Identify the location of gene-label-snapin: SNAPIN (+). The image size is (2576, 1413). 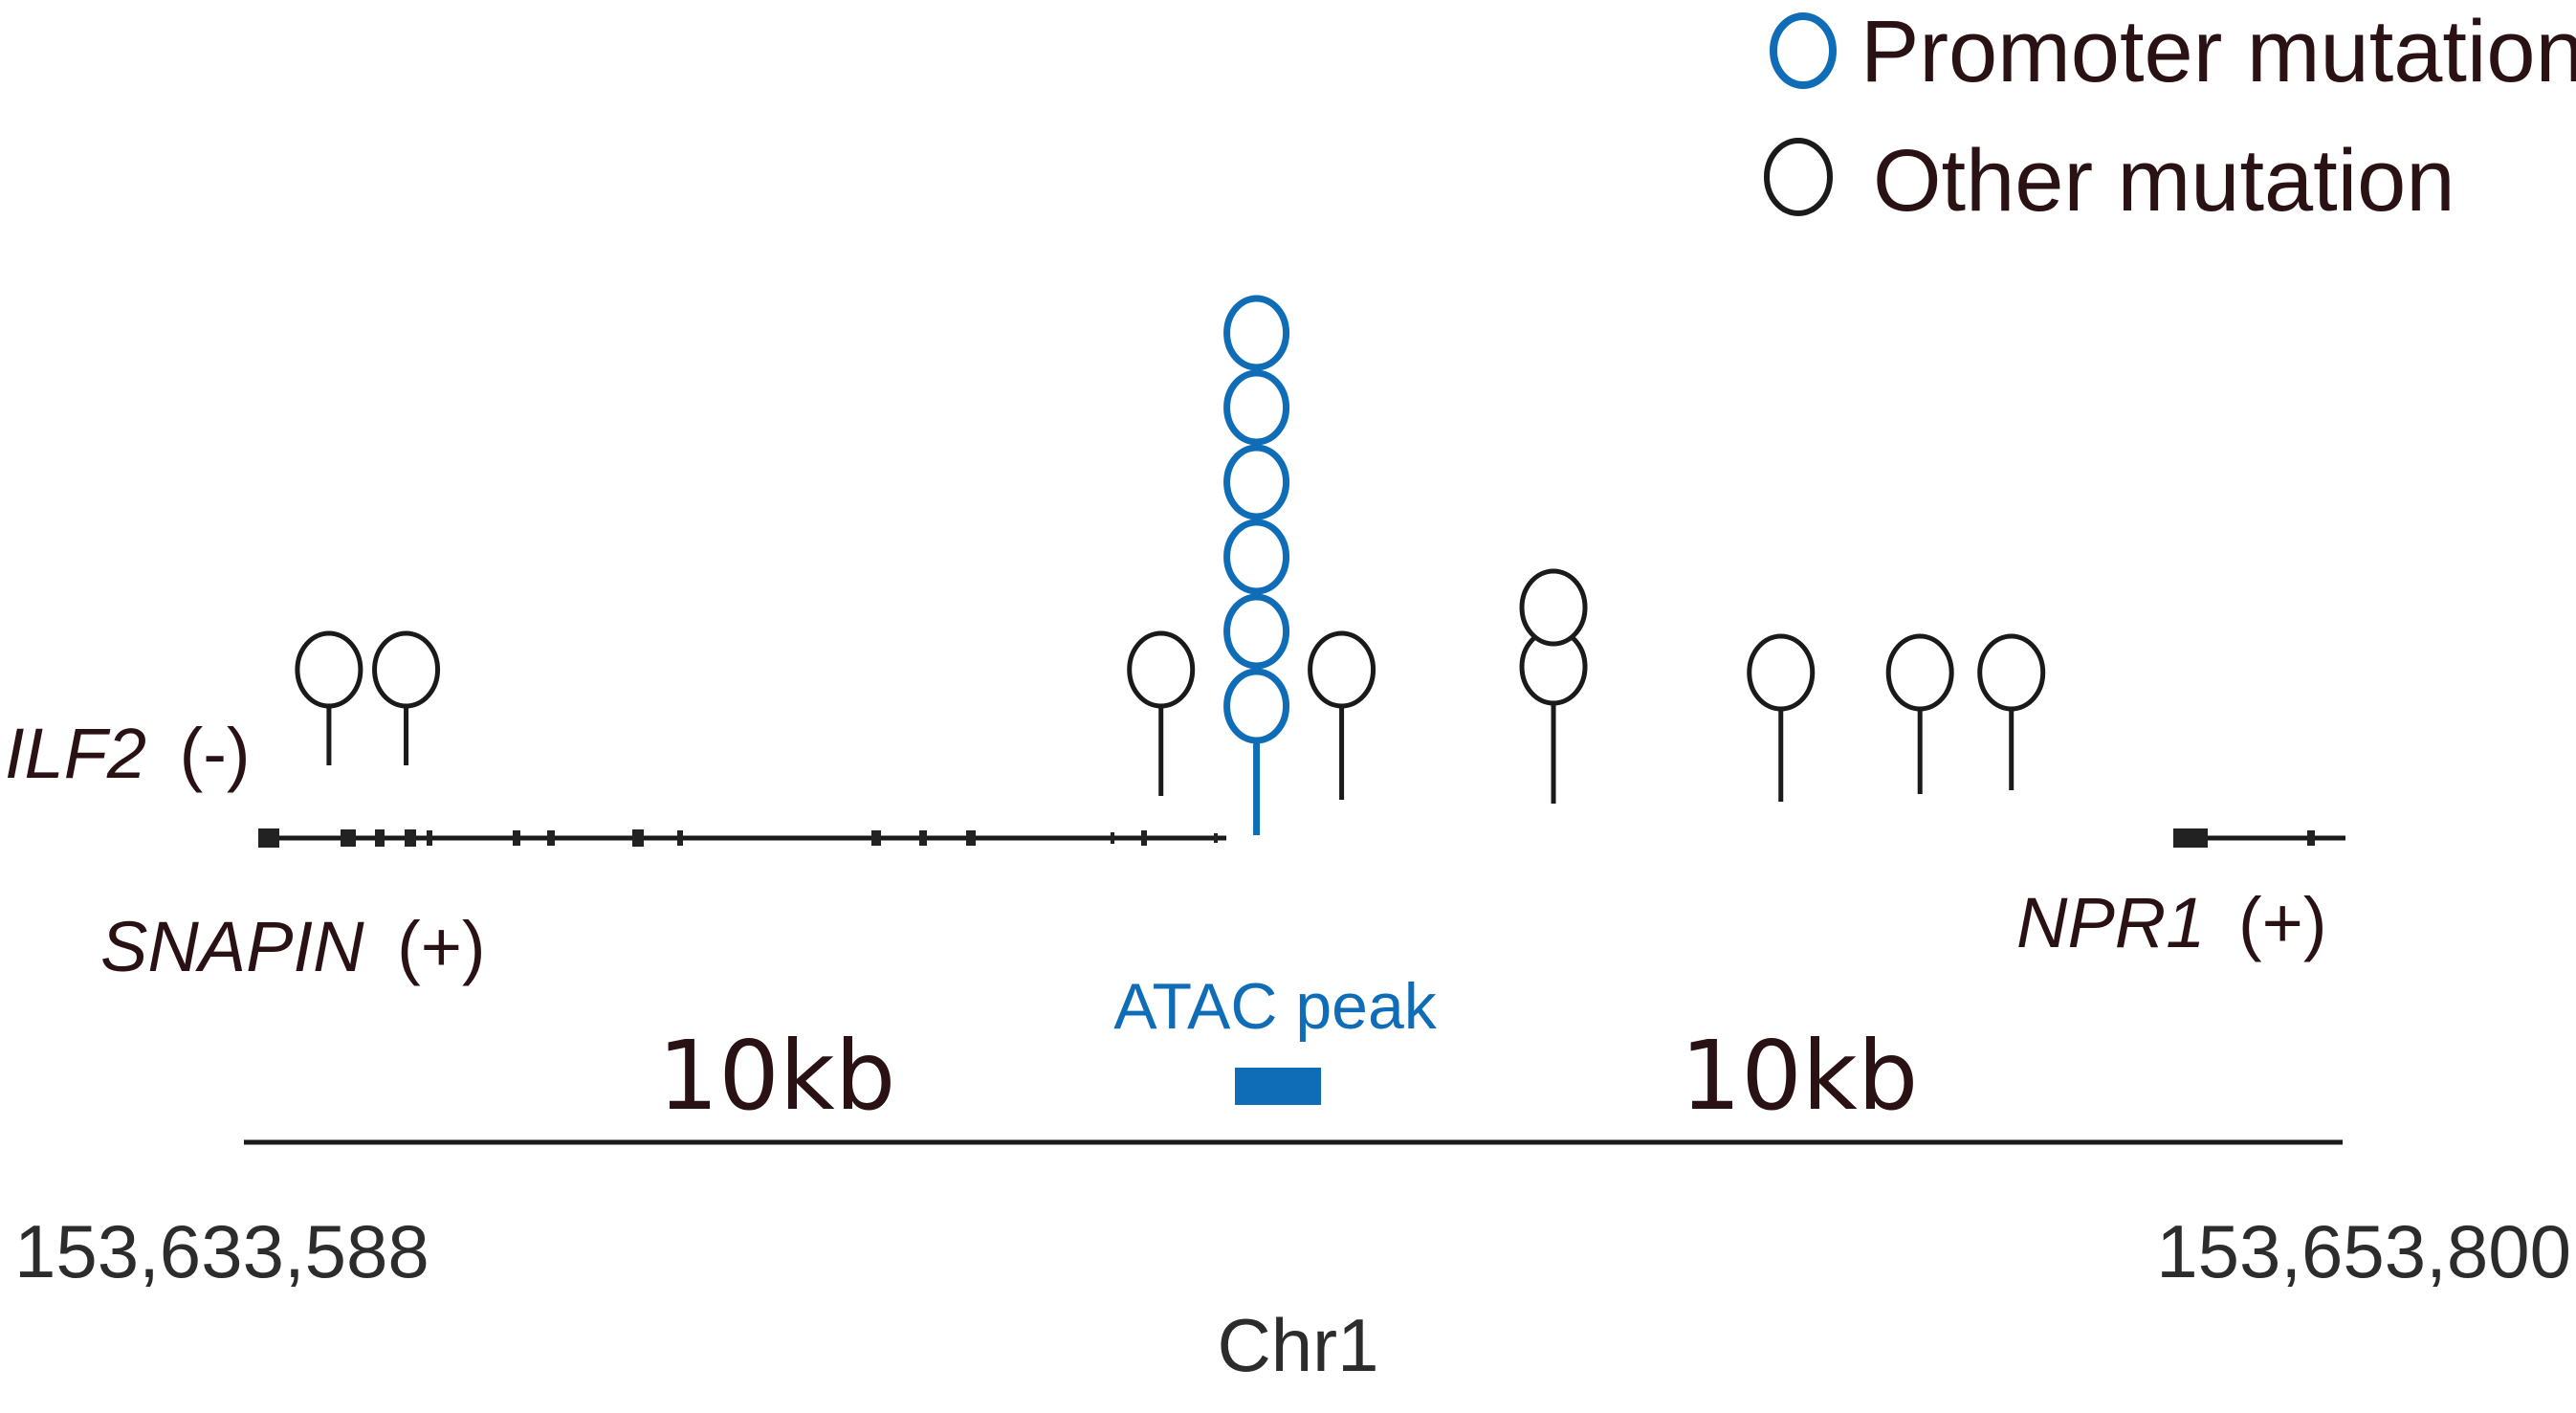
(293, 947).